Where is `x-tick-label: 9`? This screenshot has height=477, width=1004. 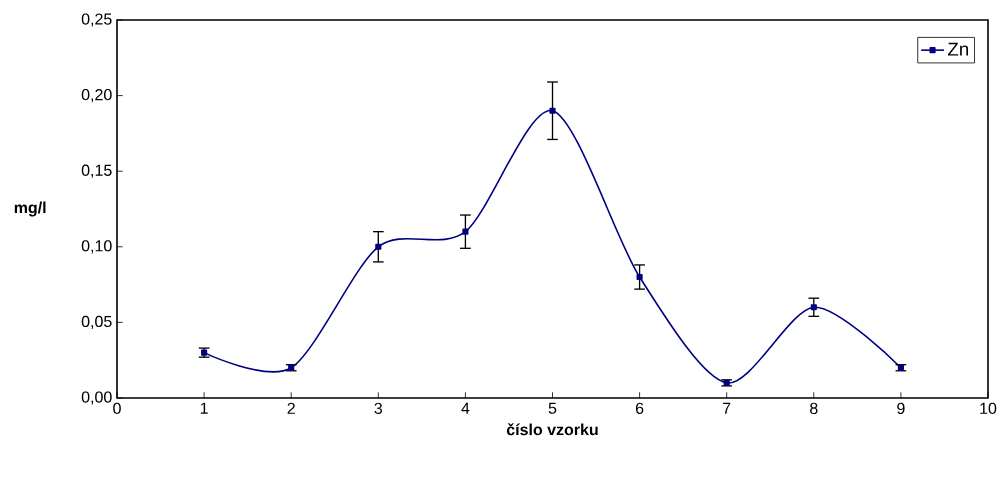
x-tick-label: 9 is located at coordinates (901, 408).